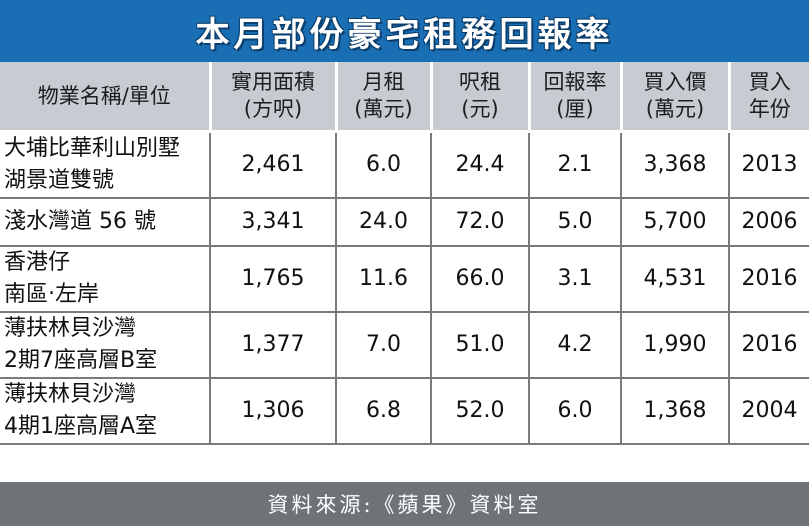 This screenshot has height=526, width=809. What do you see at coordinates (480, 345) in the screenshot?
I see `cell-rent-per-sqft: 51.0` at bounding box center [480, 345].